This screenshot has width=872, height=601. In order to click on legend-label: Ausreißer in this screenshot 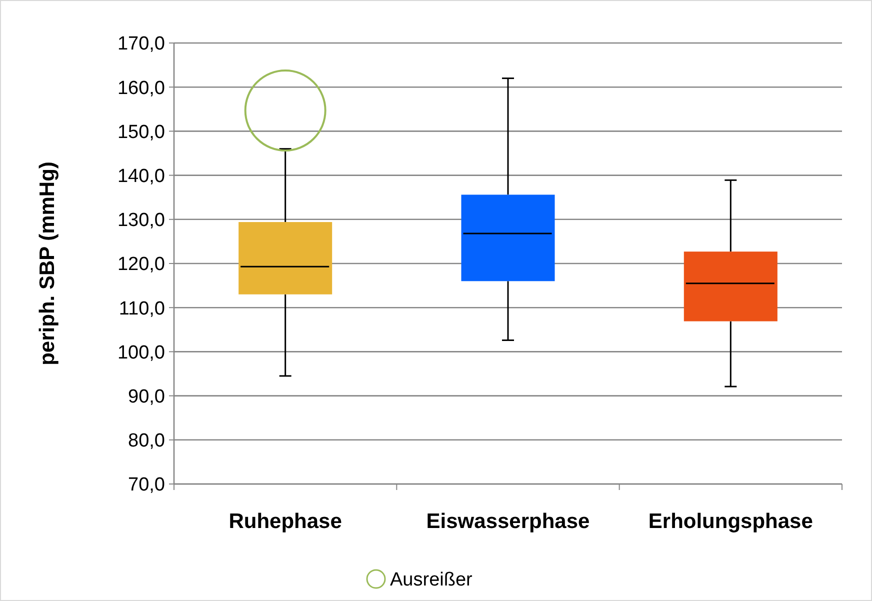, I will do `click(432, 580)`.